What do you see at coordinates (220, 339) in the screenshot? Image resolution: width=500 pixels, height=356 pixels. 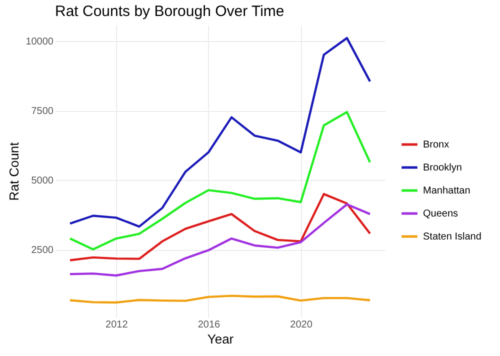 I see `x-axis-title: Year` at bounding box center [220, 339].